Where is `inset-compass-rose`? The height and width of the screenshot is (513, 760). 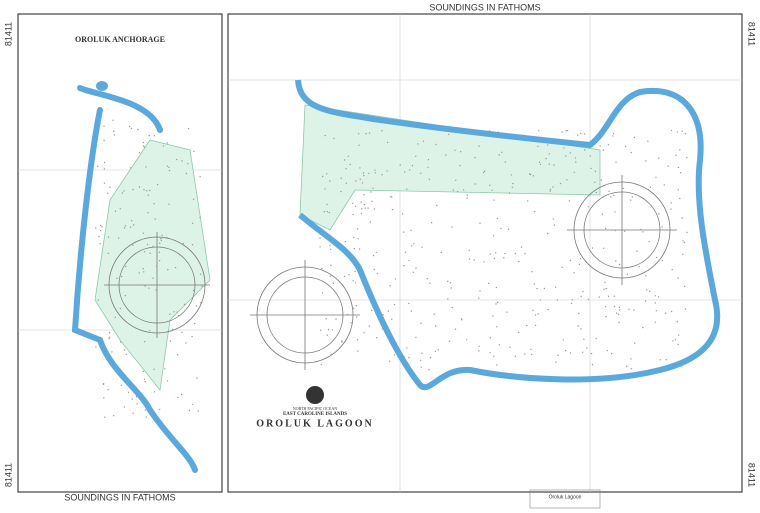 inset-compass-rose is located at coordinates (157, 285).